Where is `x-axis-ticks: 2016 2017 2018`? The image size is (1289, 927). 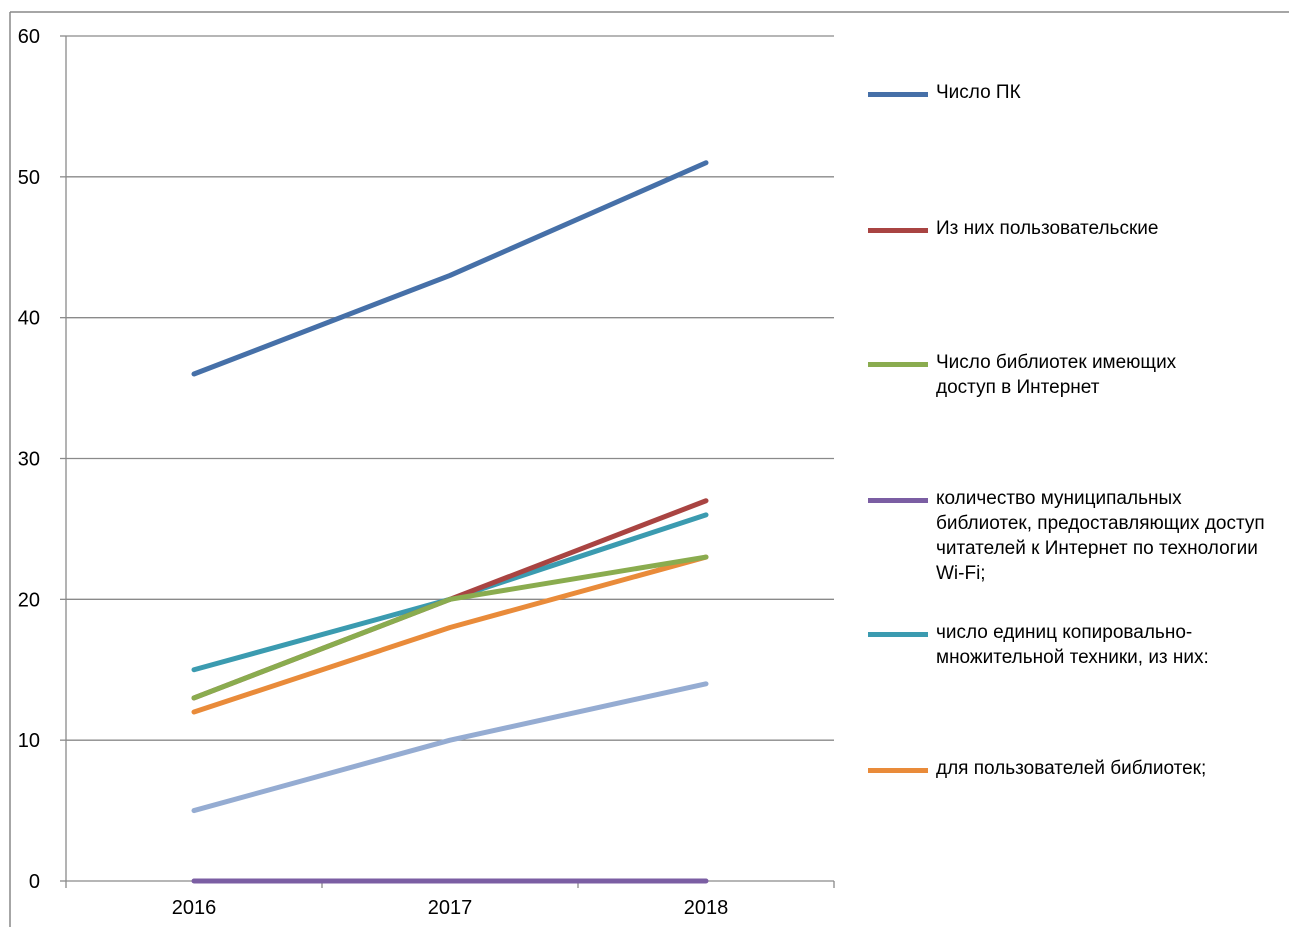 x-axis-ticks: 2016 2017 2018 is located at coordinates (450, 900).